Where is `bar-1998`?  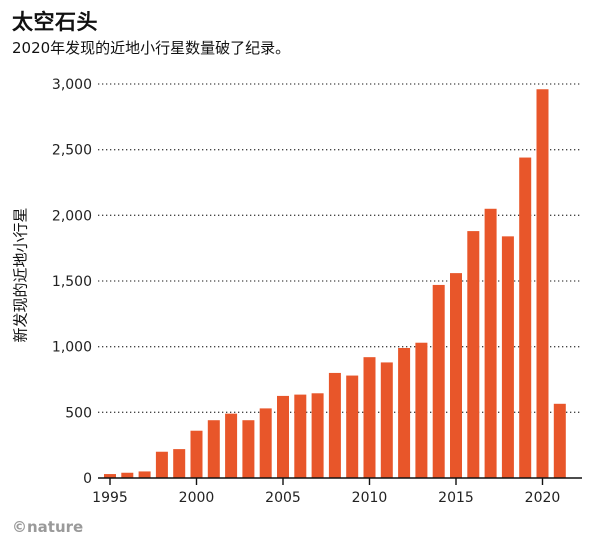
bar-1998 is located at coordinates (161, 464).